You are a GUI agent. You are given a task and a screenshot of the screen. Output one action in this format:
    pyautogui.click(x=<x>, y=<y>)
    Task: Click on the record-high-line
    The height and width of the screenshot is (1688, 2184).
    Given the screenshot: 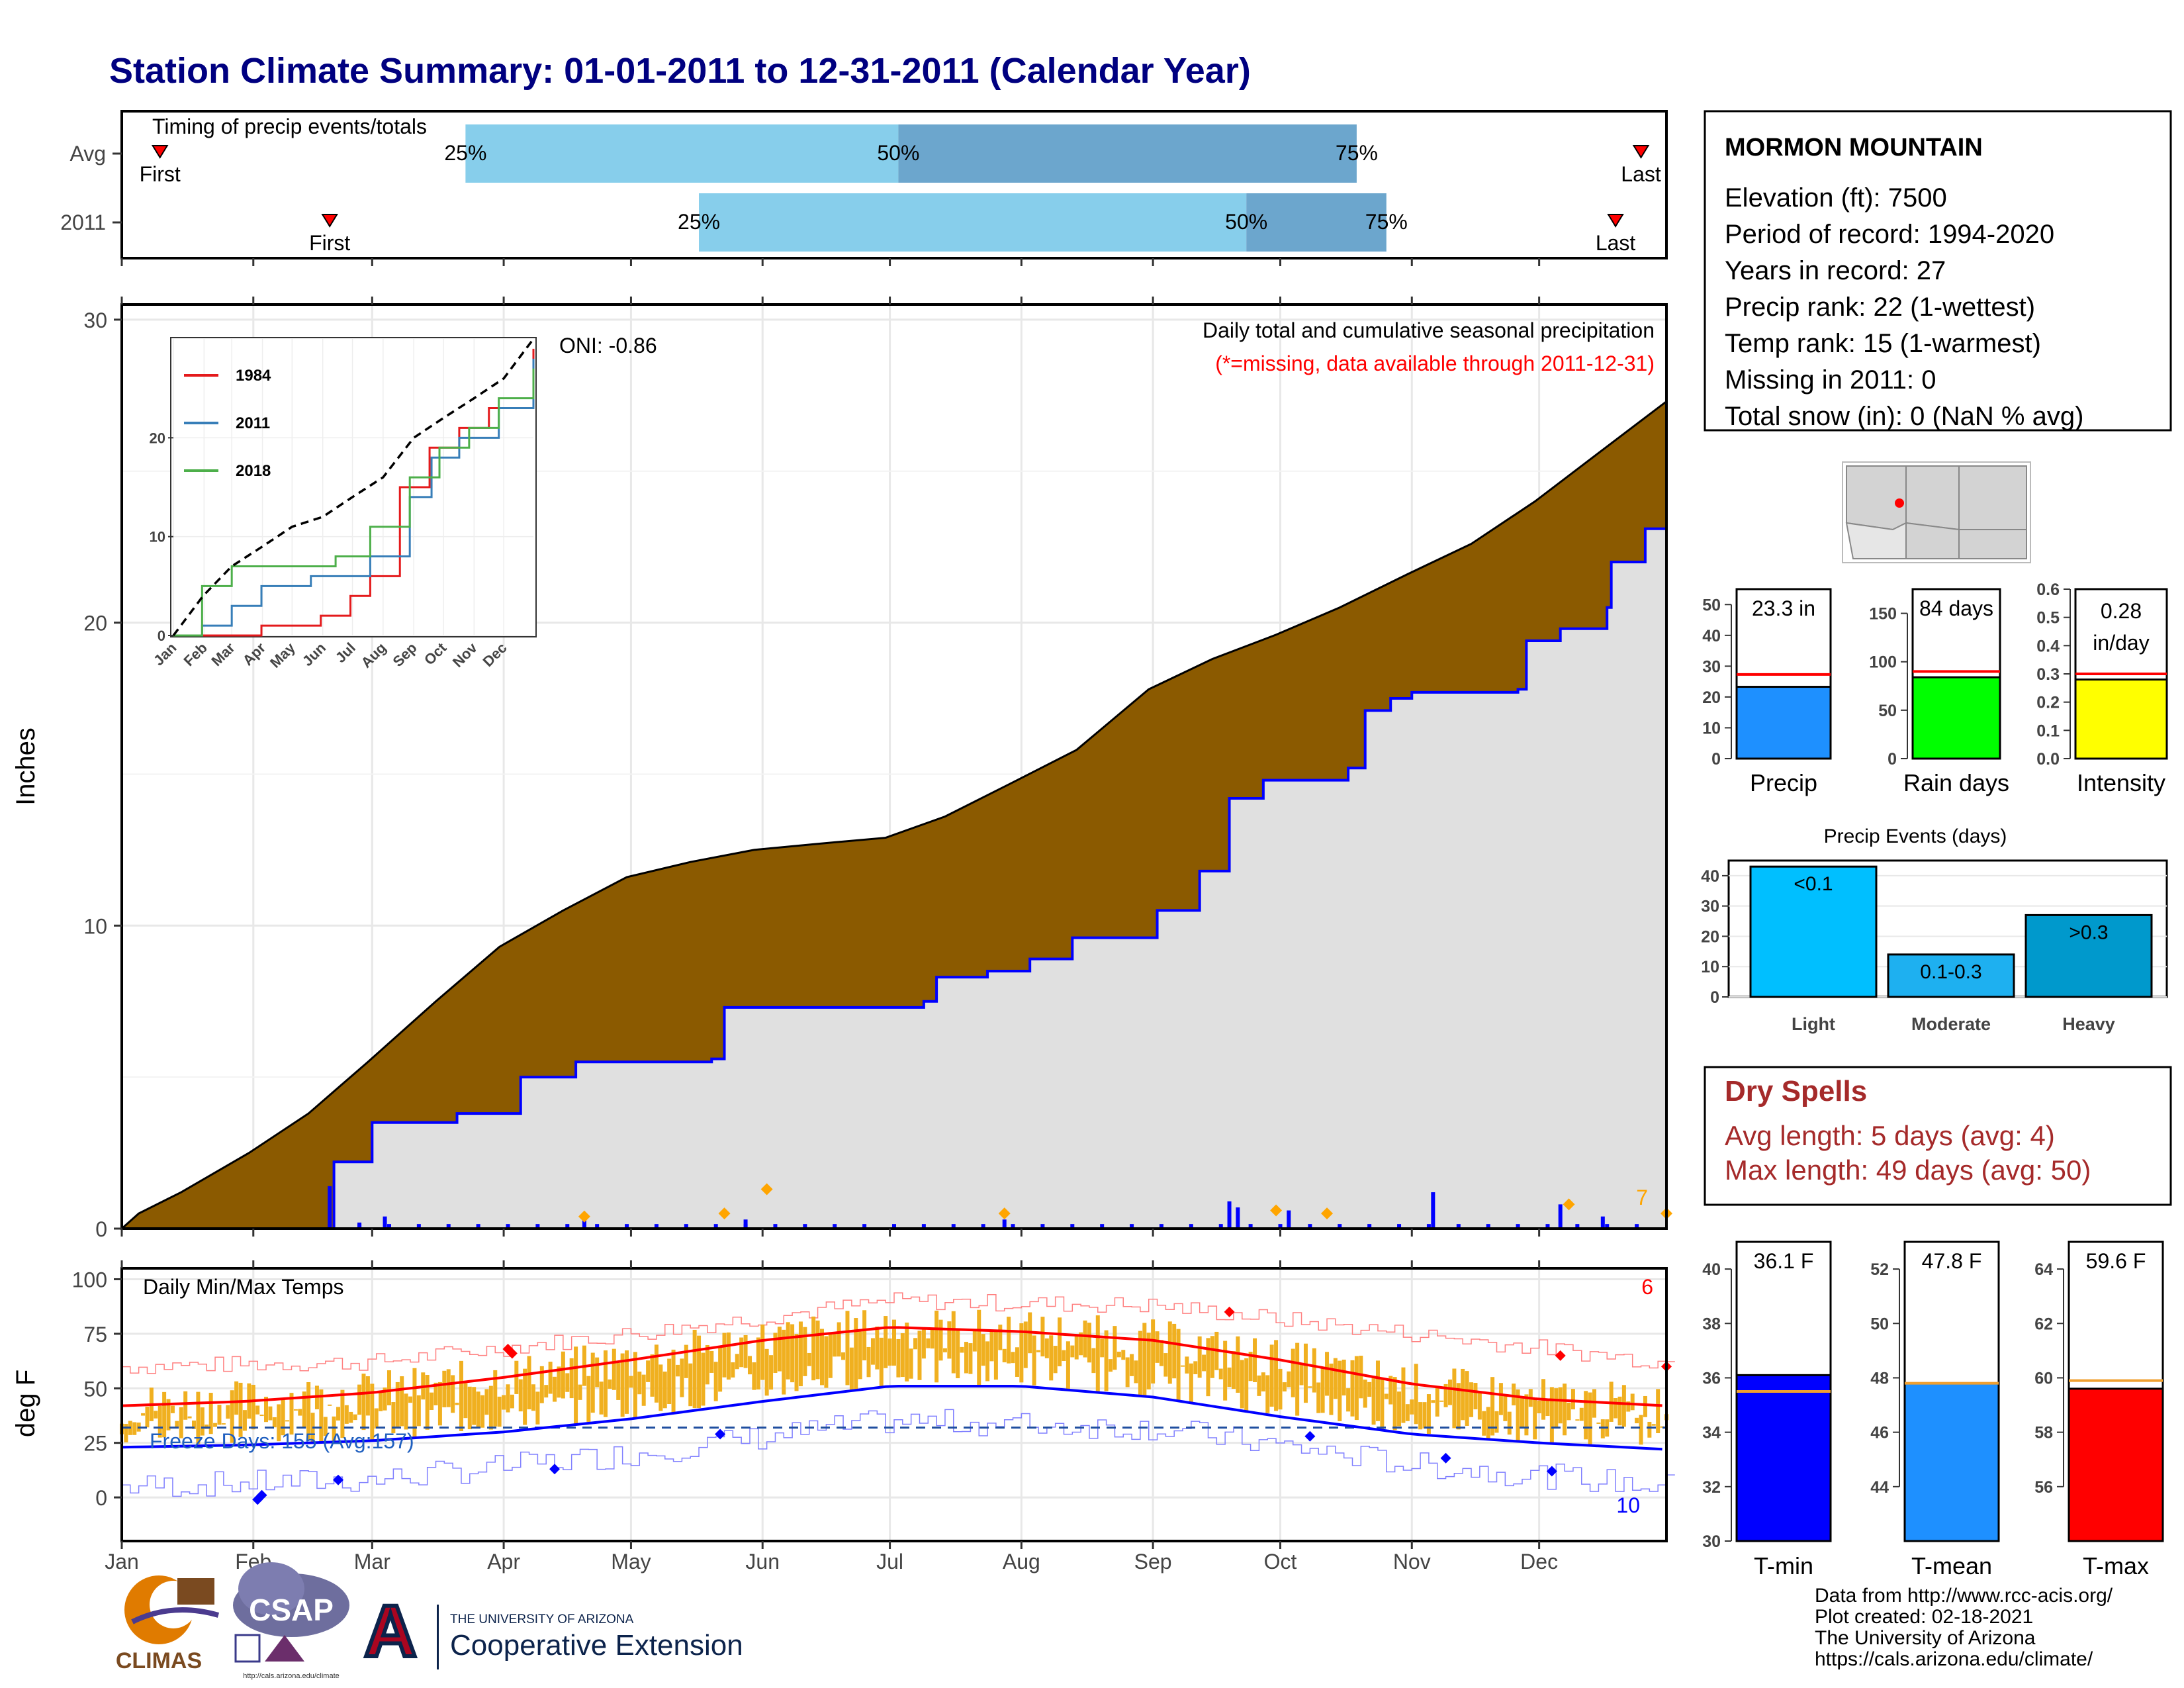 What is the action you would take?
    pyautogui.click(x=899, y=1333)
    